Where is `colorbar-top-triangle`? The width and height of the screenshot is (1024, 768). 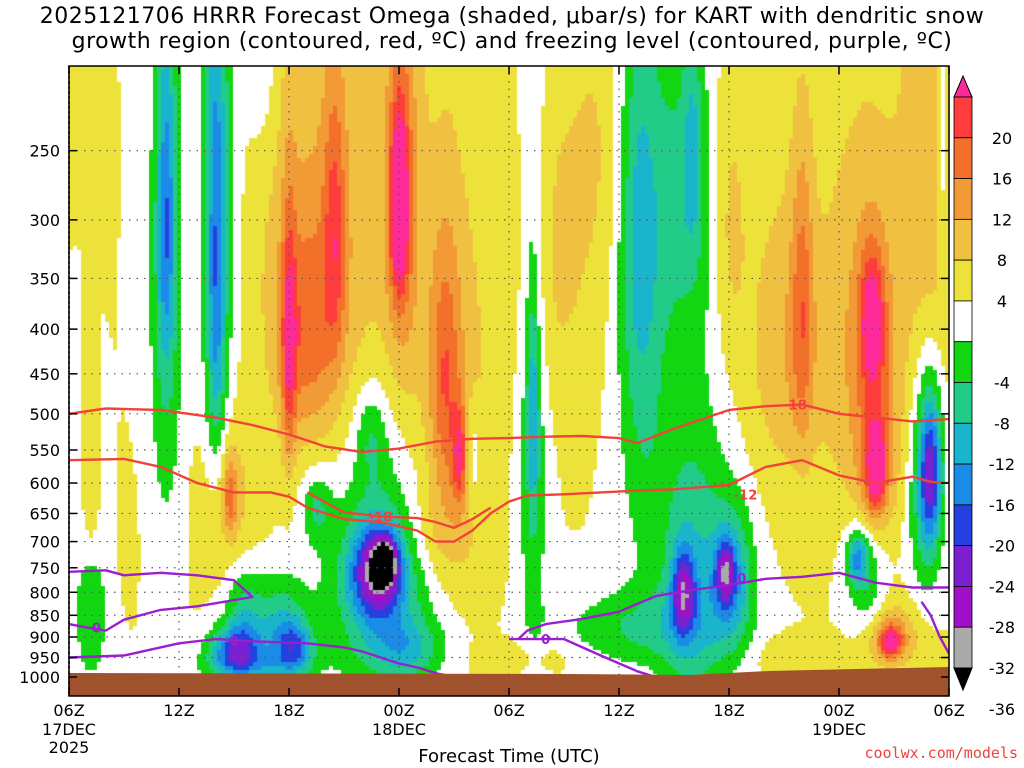 colorbar-top-triangle is located at coordinates (963, 86).